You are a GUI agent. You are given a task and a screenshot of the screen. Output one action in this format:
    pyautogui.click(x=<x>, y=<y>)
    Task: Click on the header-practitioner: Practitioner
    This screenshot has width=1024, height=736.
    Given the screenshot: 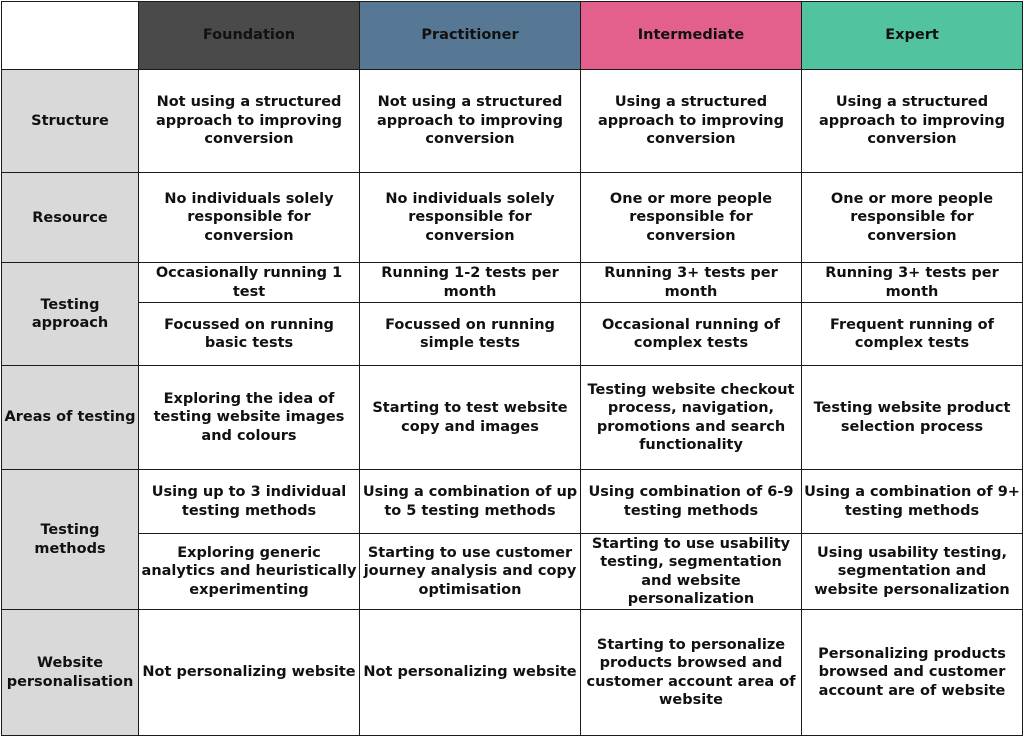 What is the action you would take?
    pyautogui.click(x=470, y=35)
    